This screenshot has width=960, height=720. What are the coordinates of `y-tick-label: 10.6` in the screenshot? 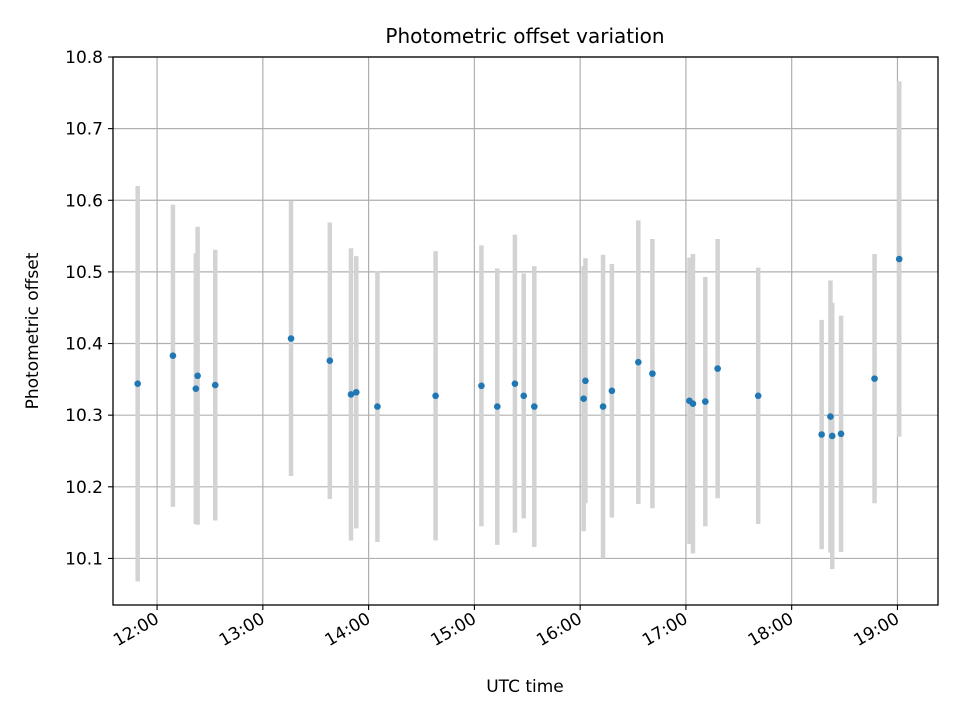 It's located at (84, 201).